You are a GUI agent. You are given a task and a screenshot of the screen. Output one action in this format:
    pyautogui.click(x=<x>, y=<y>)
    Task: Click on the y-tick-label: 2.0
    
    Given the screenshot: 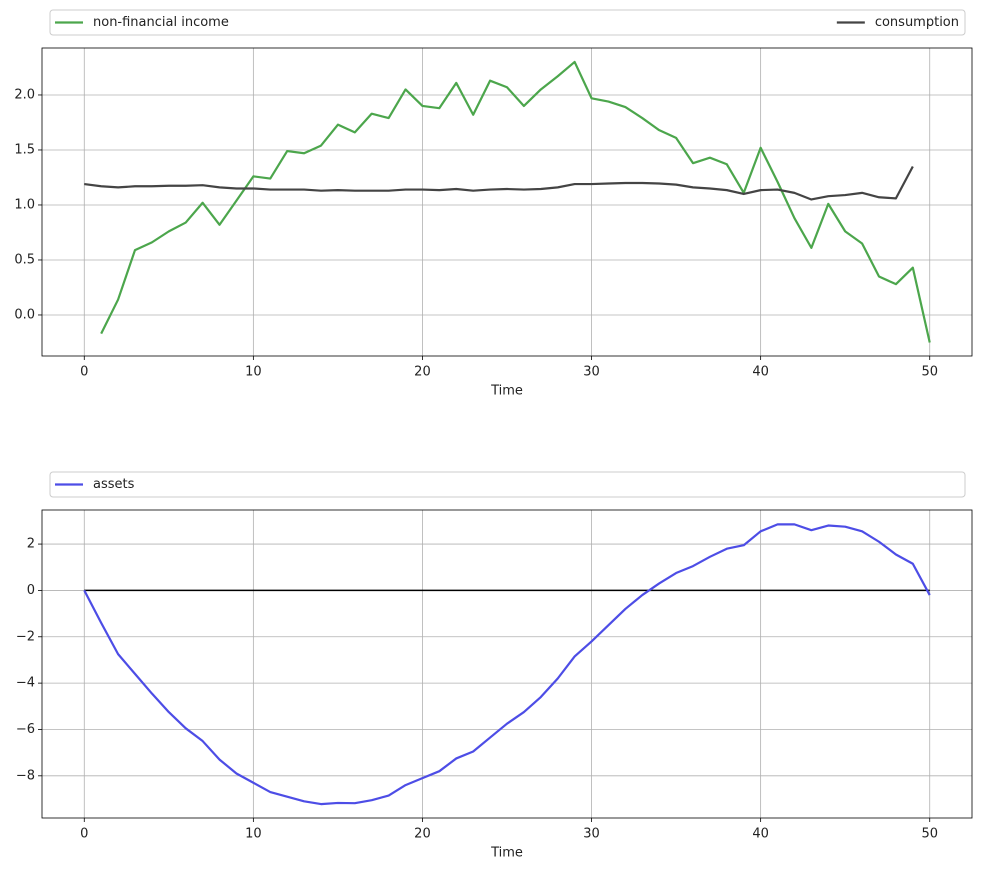 What is the action you would take?
    pyautogui.click(x=24, y=94)
    